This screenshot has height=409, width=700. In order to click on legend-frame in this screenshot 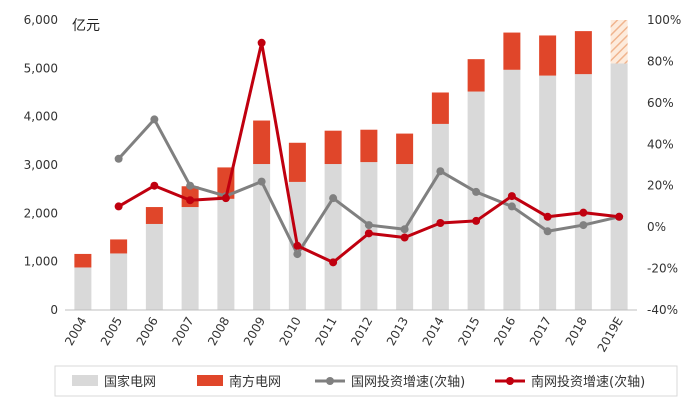, I will do `click(366, 381)`.